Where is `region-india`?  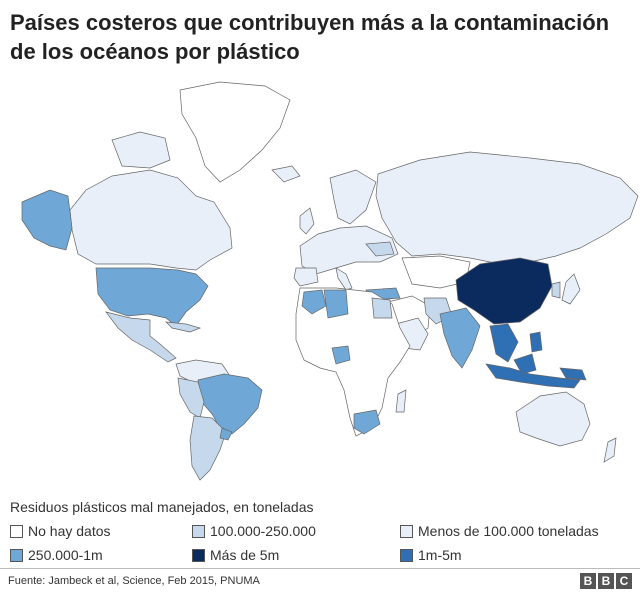 region-india is located at coordinates (460, 338).